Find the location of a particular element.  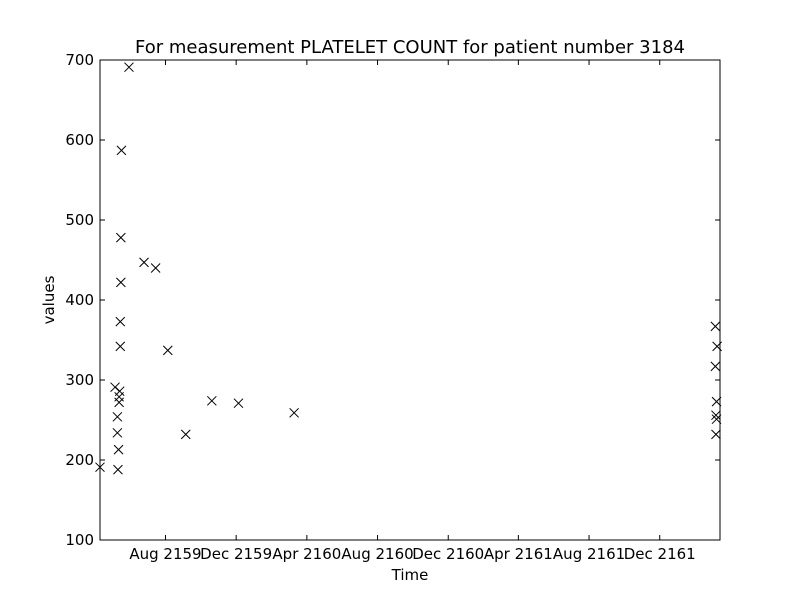

x-tick-label: Dec 2159 is located at coordinates (236, 554).